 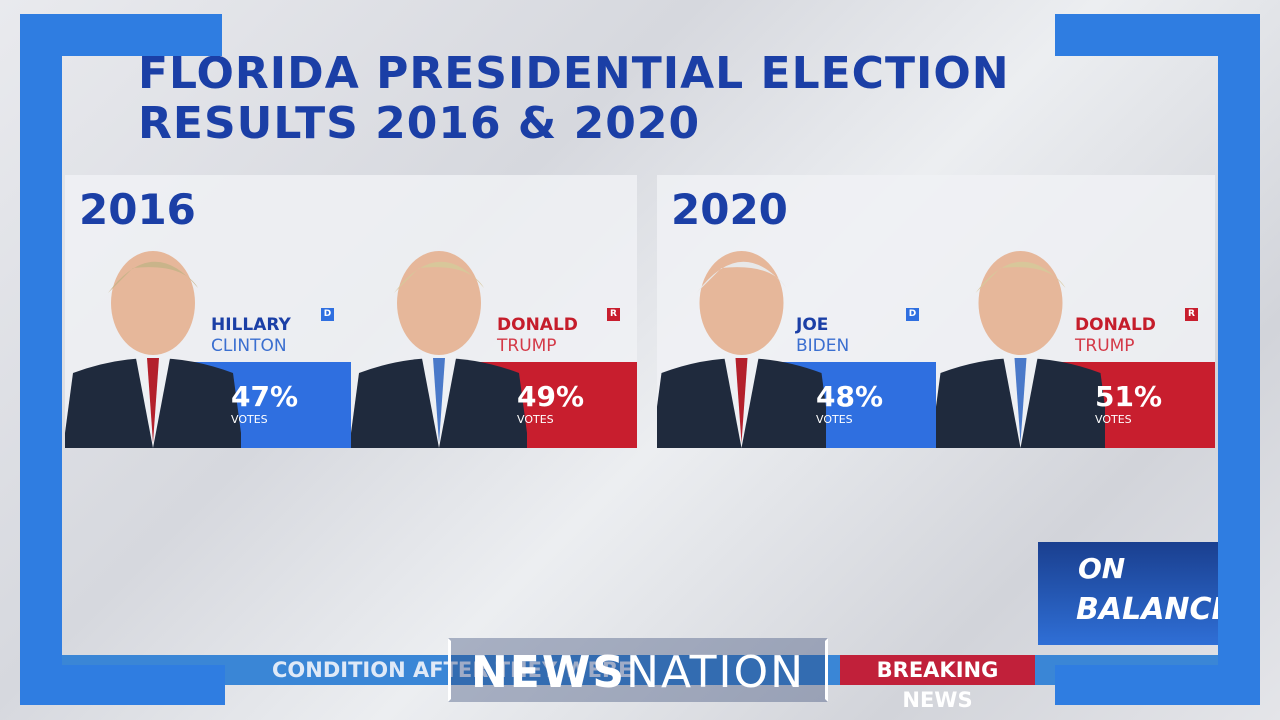 What do you see at coordinates (419, 123) in the screenshot?
I see `title: RESULTS 2016 & 2020` at bounding box center [419, 123].